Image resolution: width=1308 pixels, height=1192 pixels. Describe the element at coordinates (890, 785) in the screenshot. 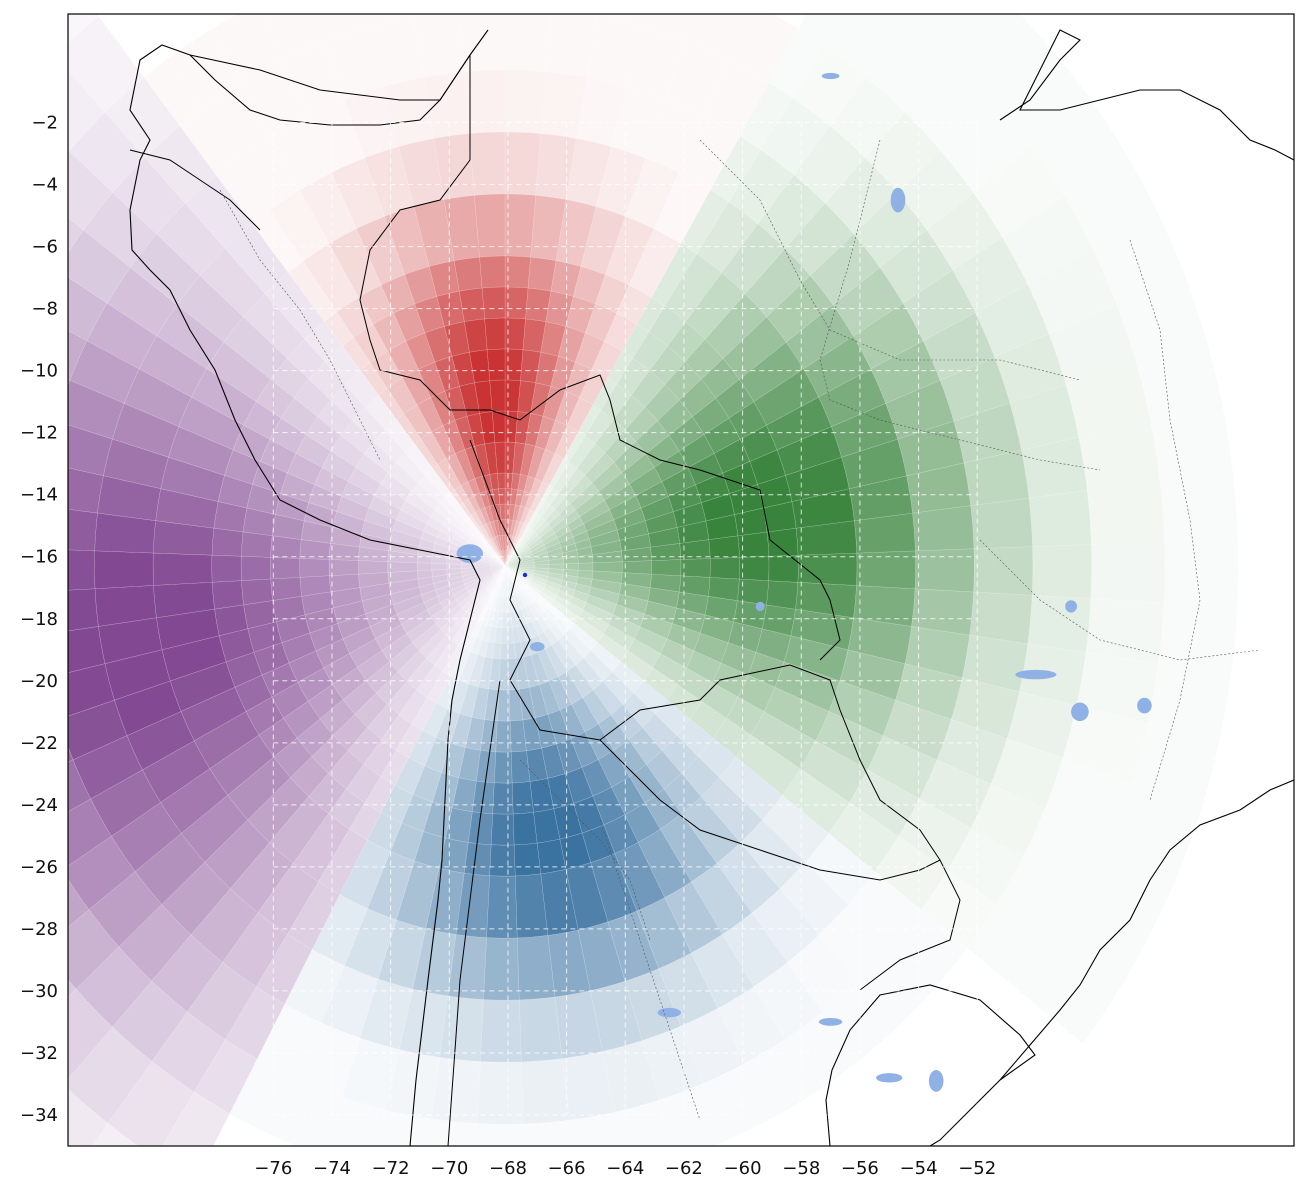

I see `paraguay-brazil-border` at that location.